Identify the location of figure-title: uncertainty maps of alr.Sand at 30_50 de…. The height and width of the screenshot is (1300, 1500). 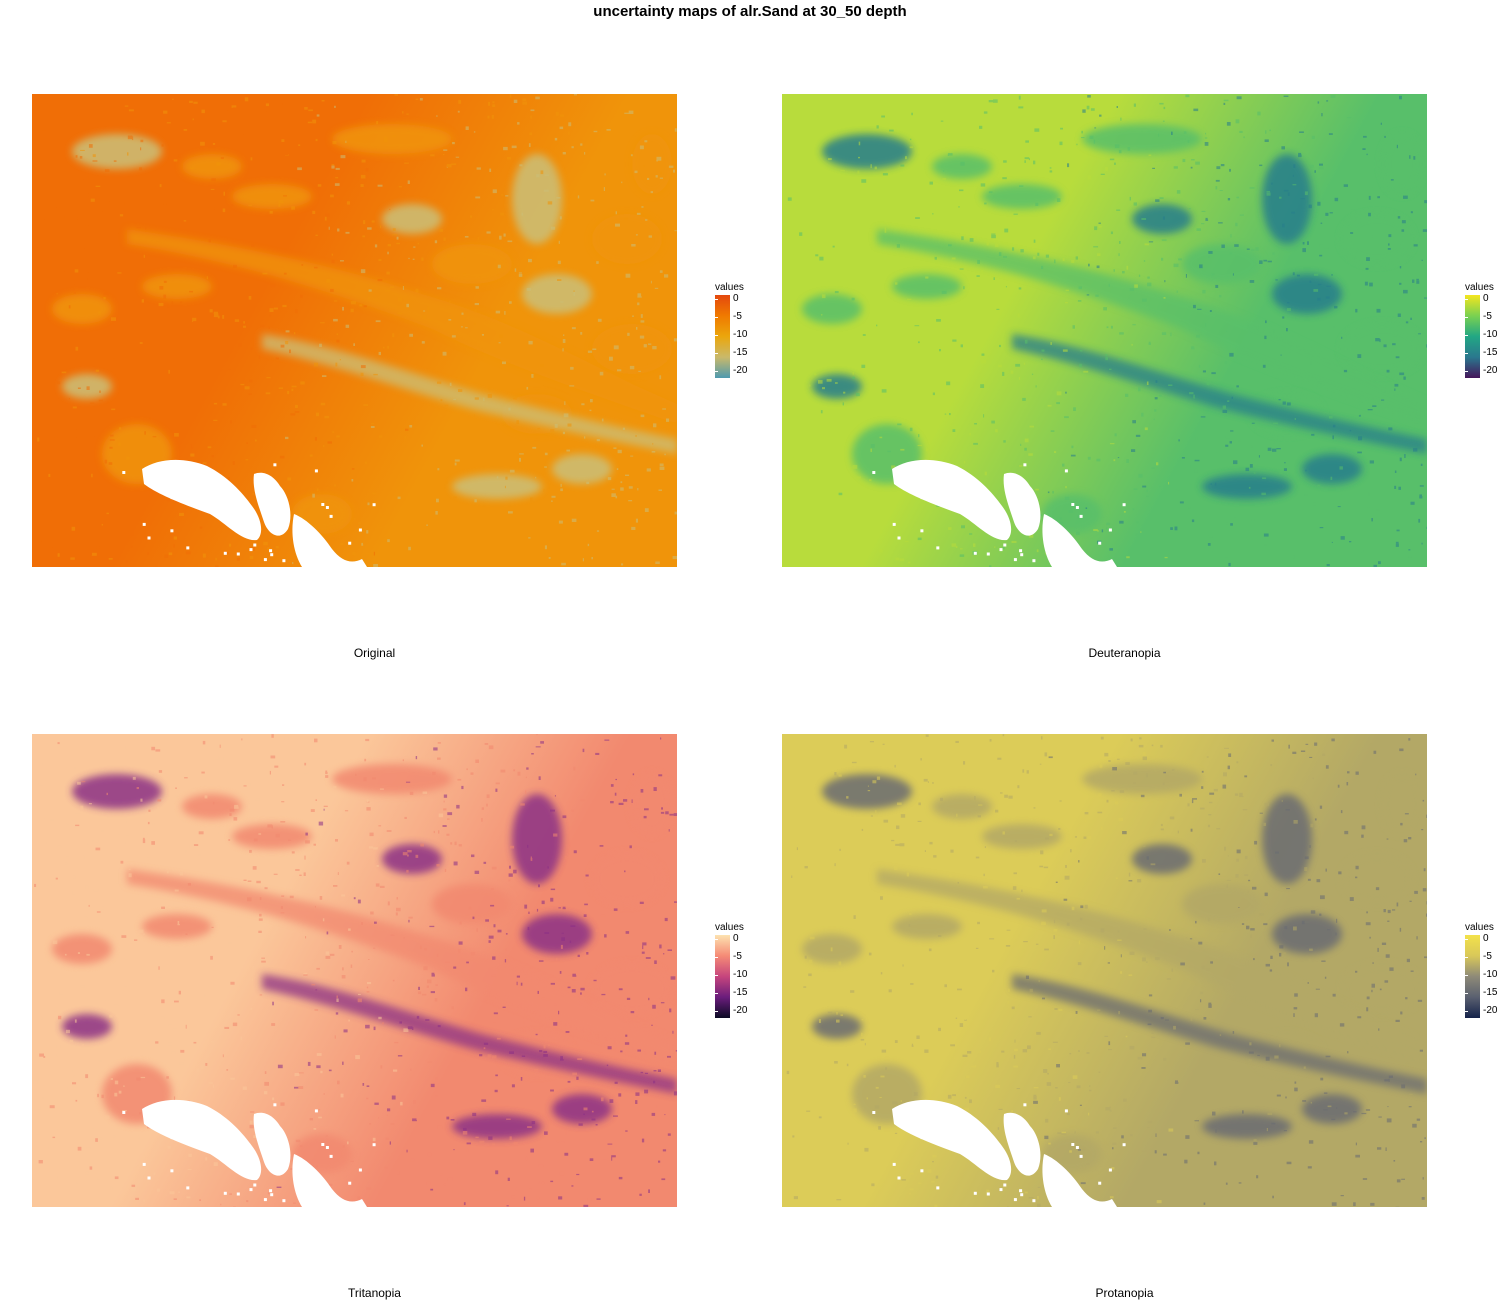
(750, 11).